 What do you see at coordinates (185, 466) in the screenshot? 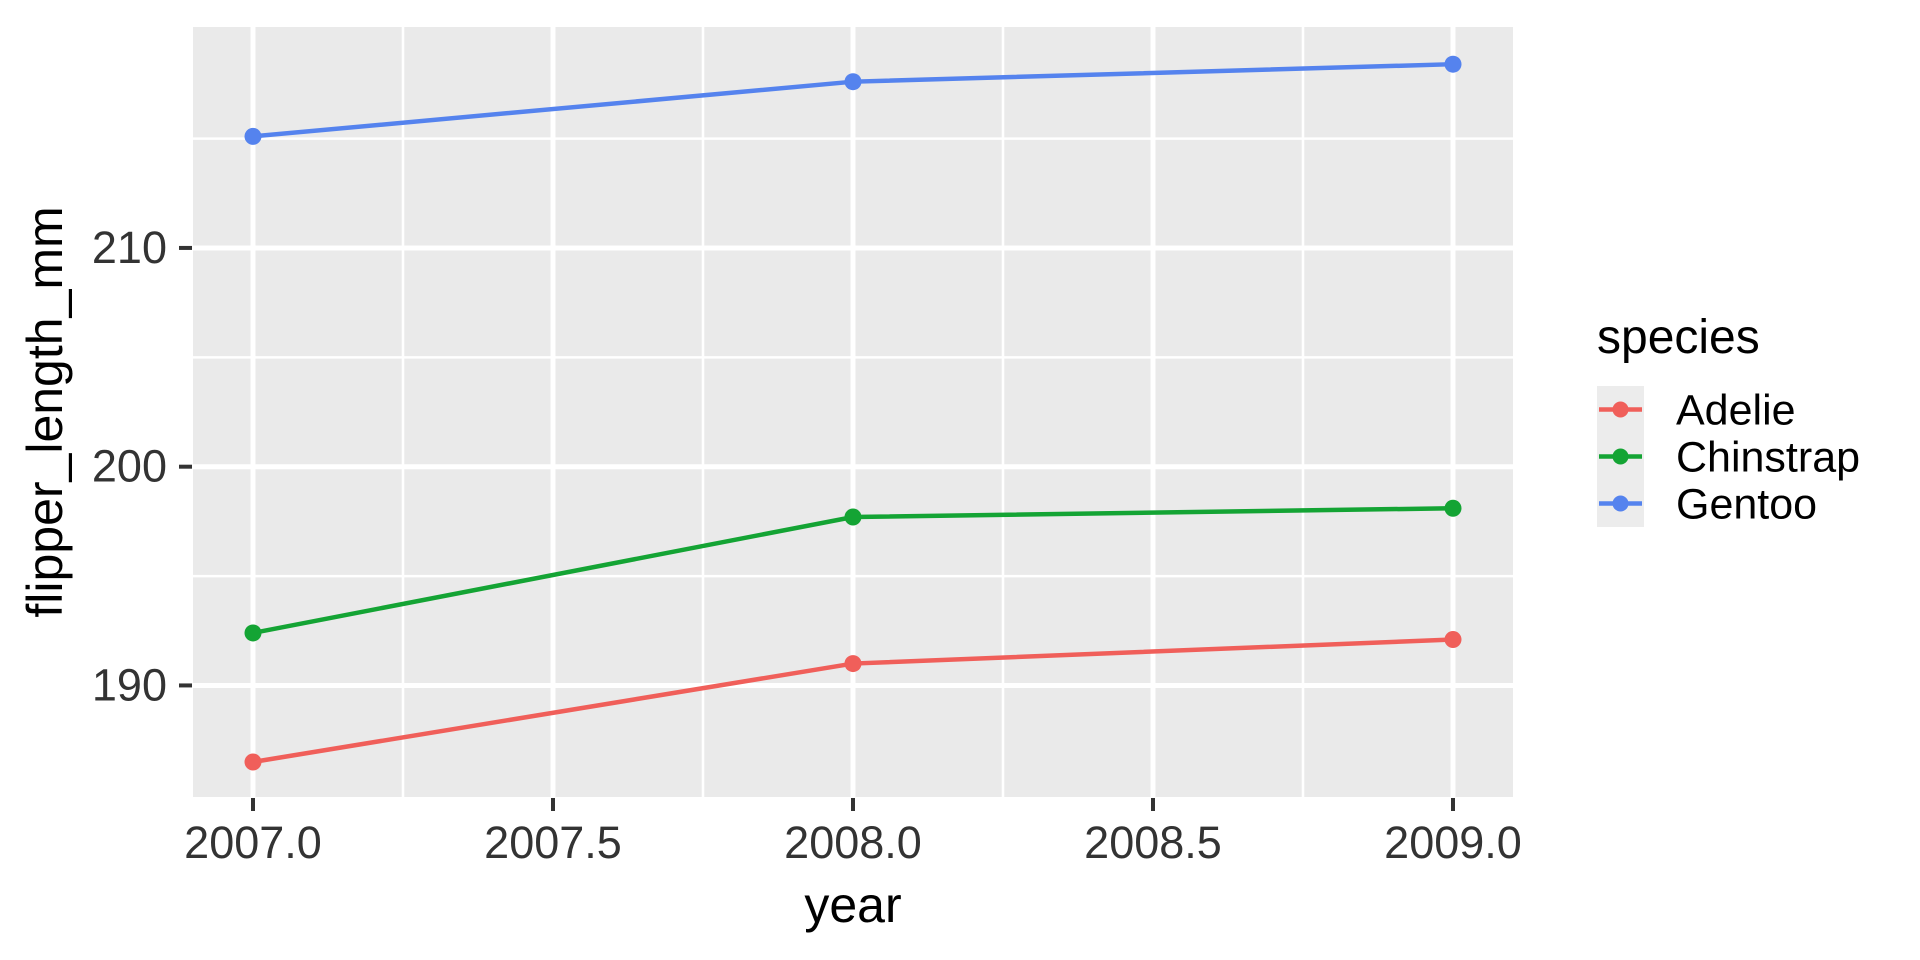
I see `y-axis-ticks` at bounding box center [185, 466].